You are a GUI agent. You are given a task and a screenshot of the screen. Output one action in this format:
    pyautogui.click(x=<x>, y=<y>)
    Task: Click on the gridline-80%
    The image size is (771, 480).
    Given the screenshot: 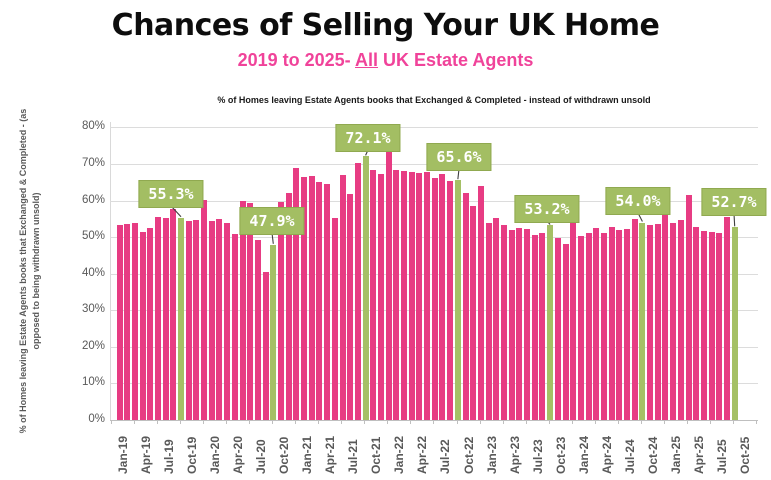 What is the action you would take?
    pyautogui.click(x=434, y=128)
    